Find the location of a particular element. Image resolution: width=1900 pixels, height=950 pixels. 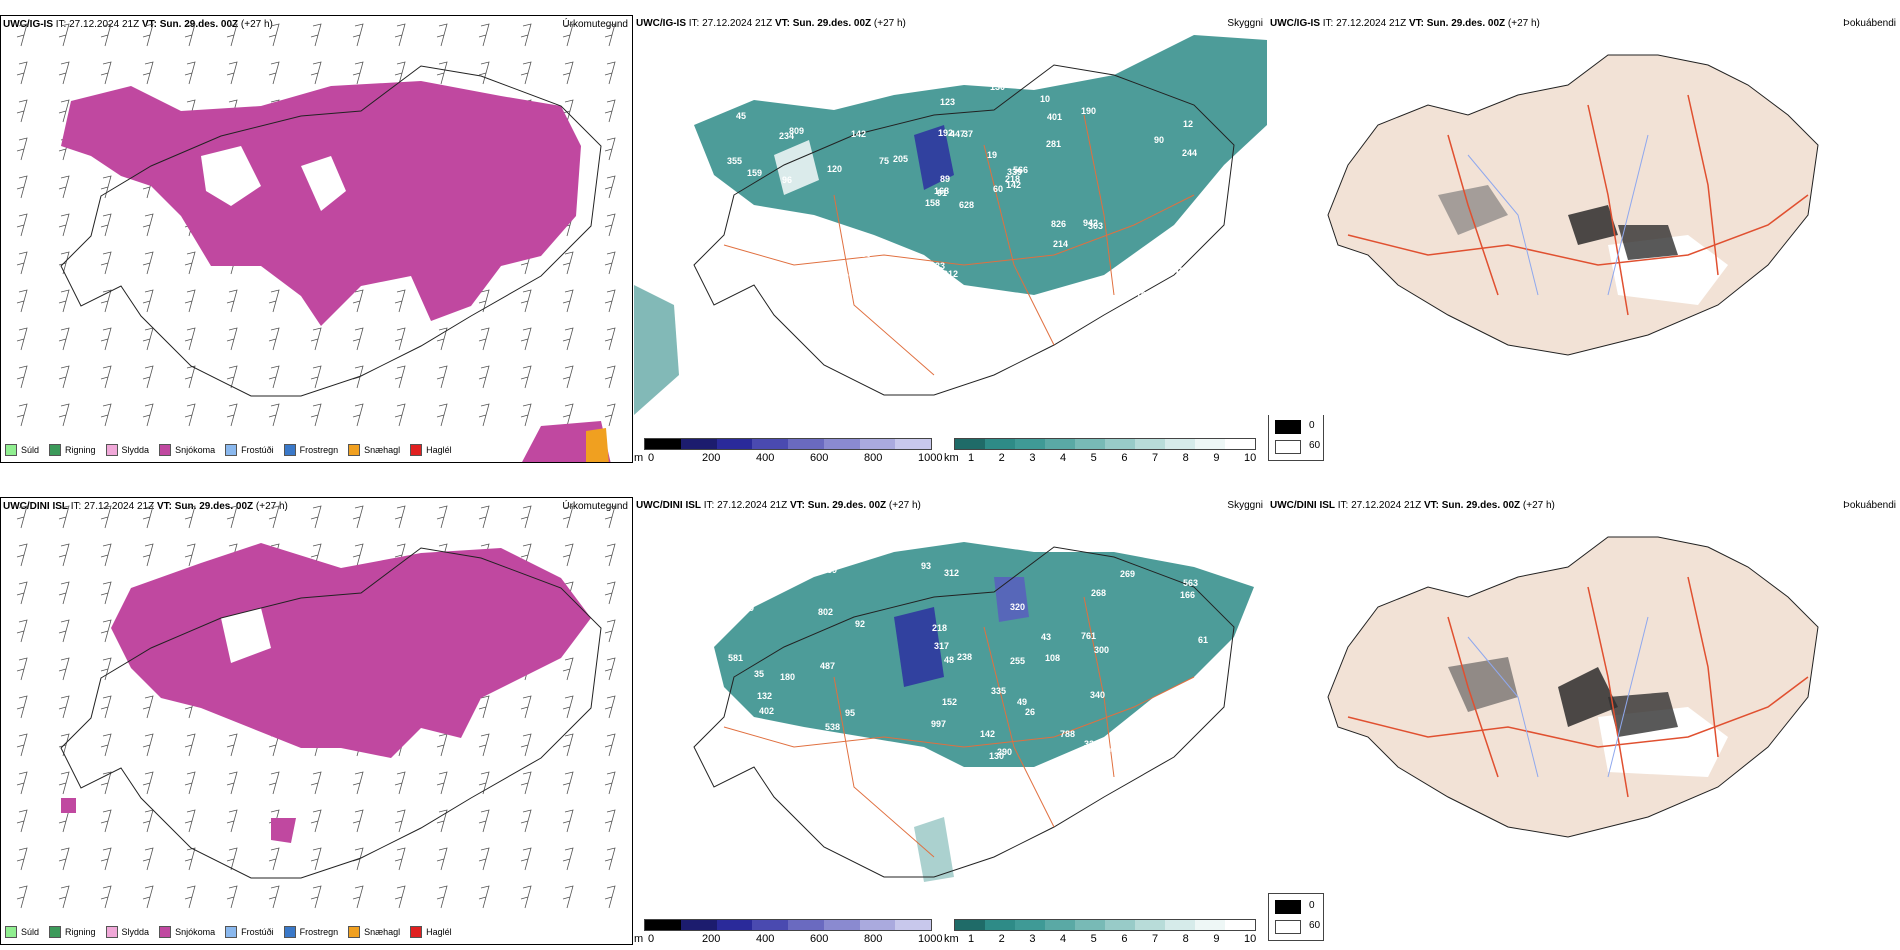

legend-label: Snjókoma is located at coordinates (195, 932).